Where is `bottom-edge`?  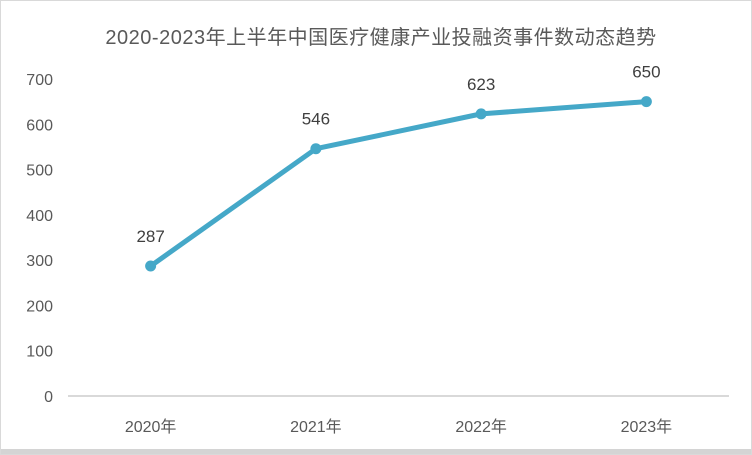
bottom-edge is located at coordinates (376, 451).